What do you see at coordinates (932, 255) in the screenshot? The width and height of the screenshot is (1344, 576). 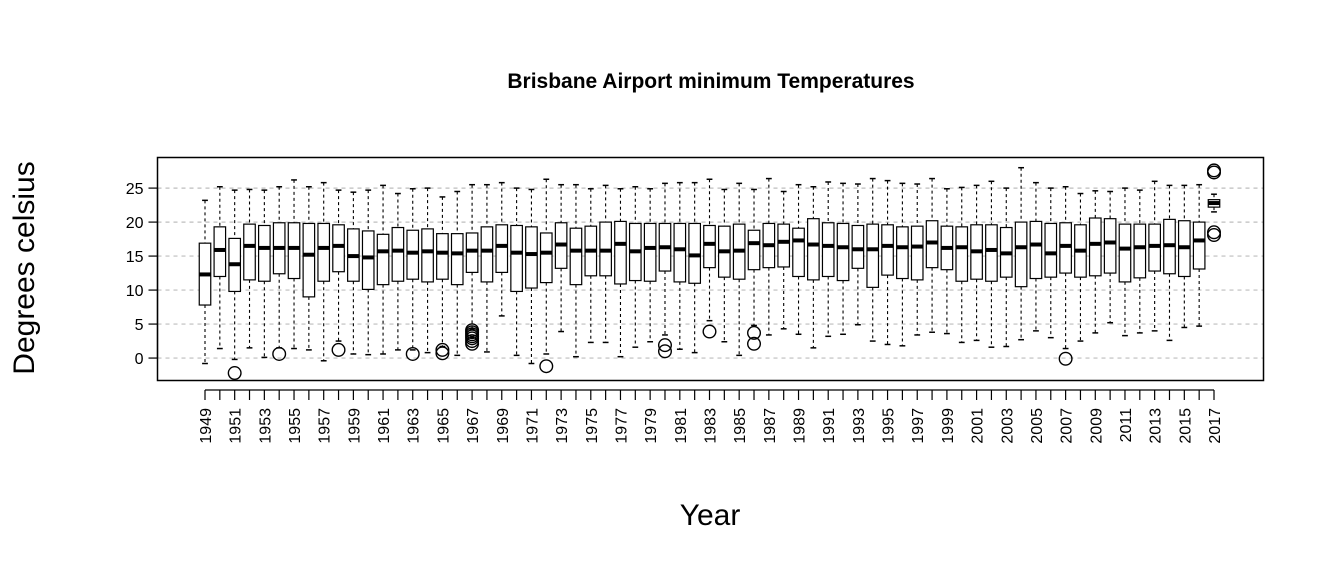 I see `box-1998` at bounding box center [932, 255].